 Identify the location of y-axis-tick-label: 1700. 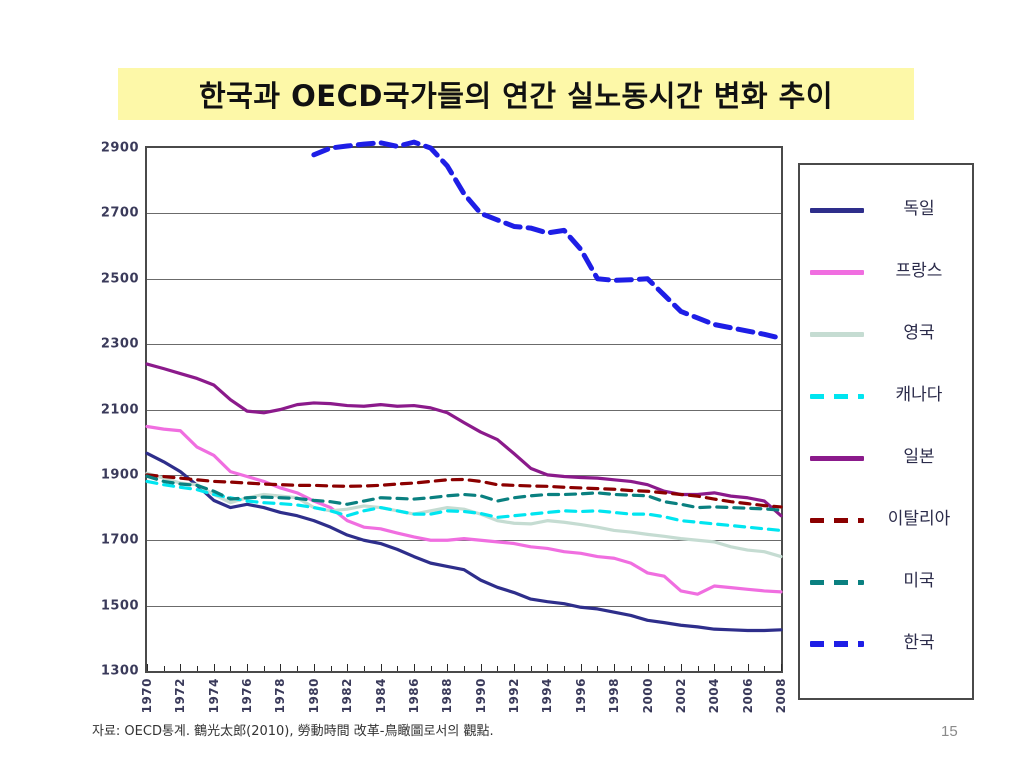
(119, 540).